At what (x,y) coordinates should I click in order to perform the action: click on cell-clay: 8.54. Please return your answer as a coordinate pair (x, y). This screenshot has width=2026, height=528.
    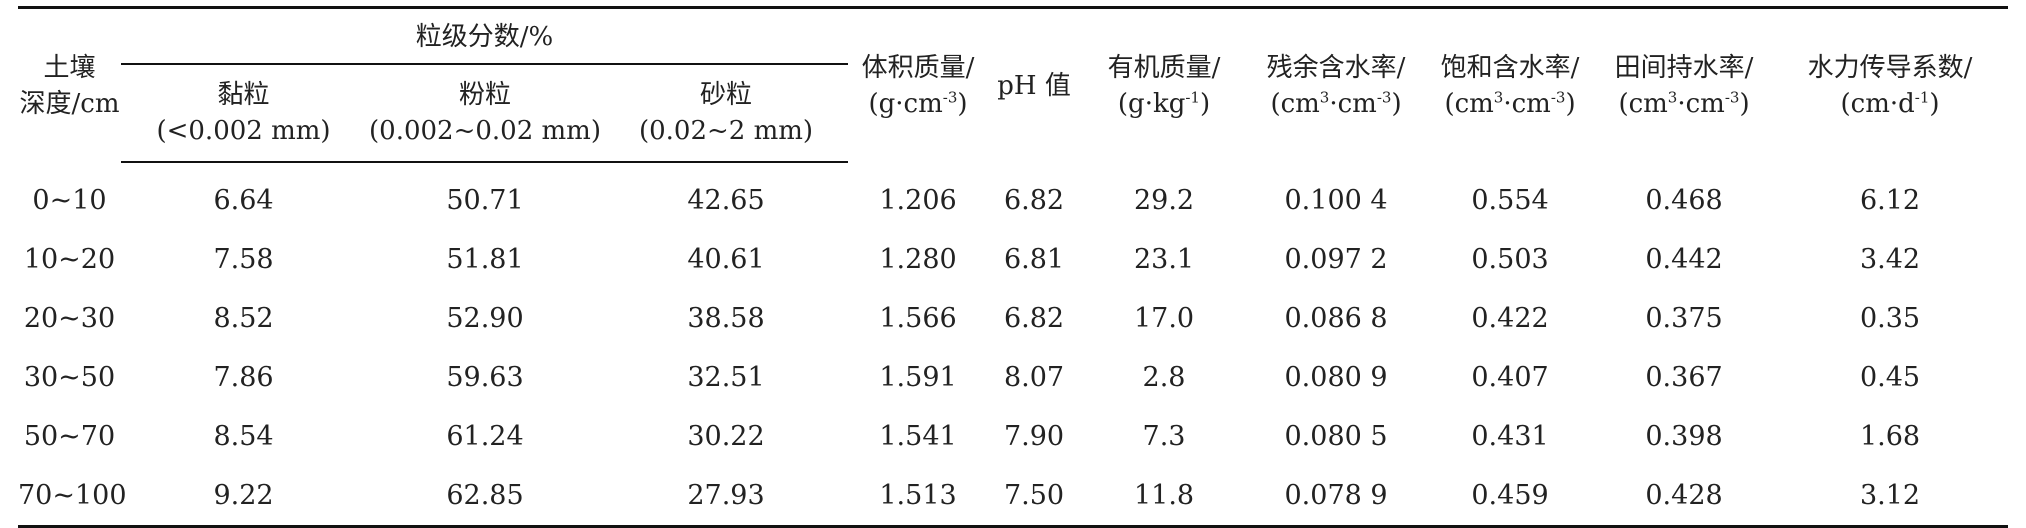
    Looking at the image, I should click on (243, 436).